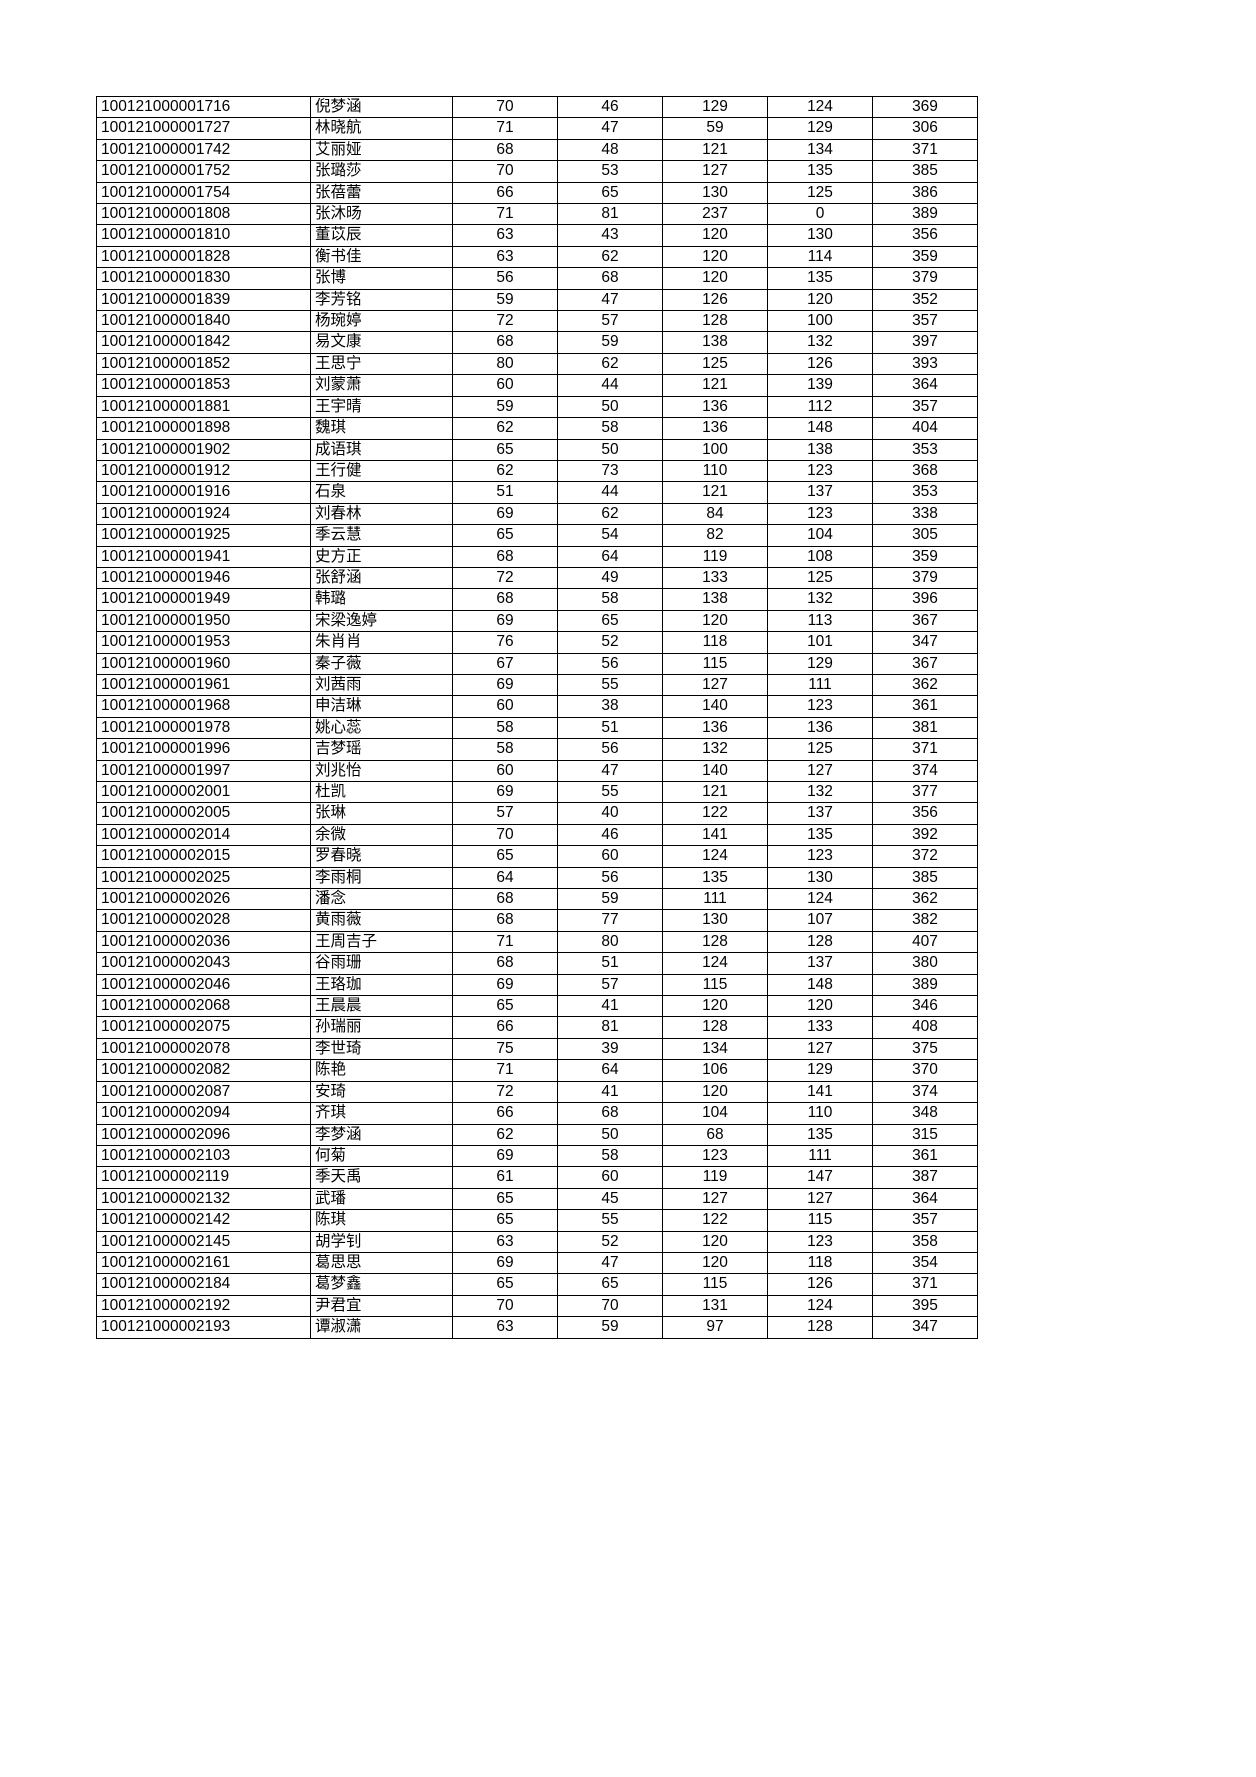 This screenshot has height=1777, width=1256. I want to click on cell-score-3: 100, so click(715, 449).